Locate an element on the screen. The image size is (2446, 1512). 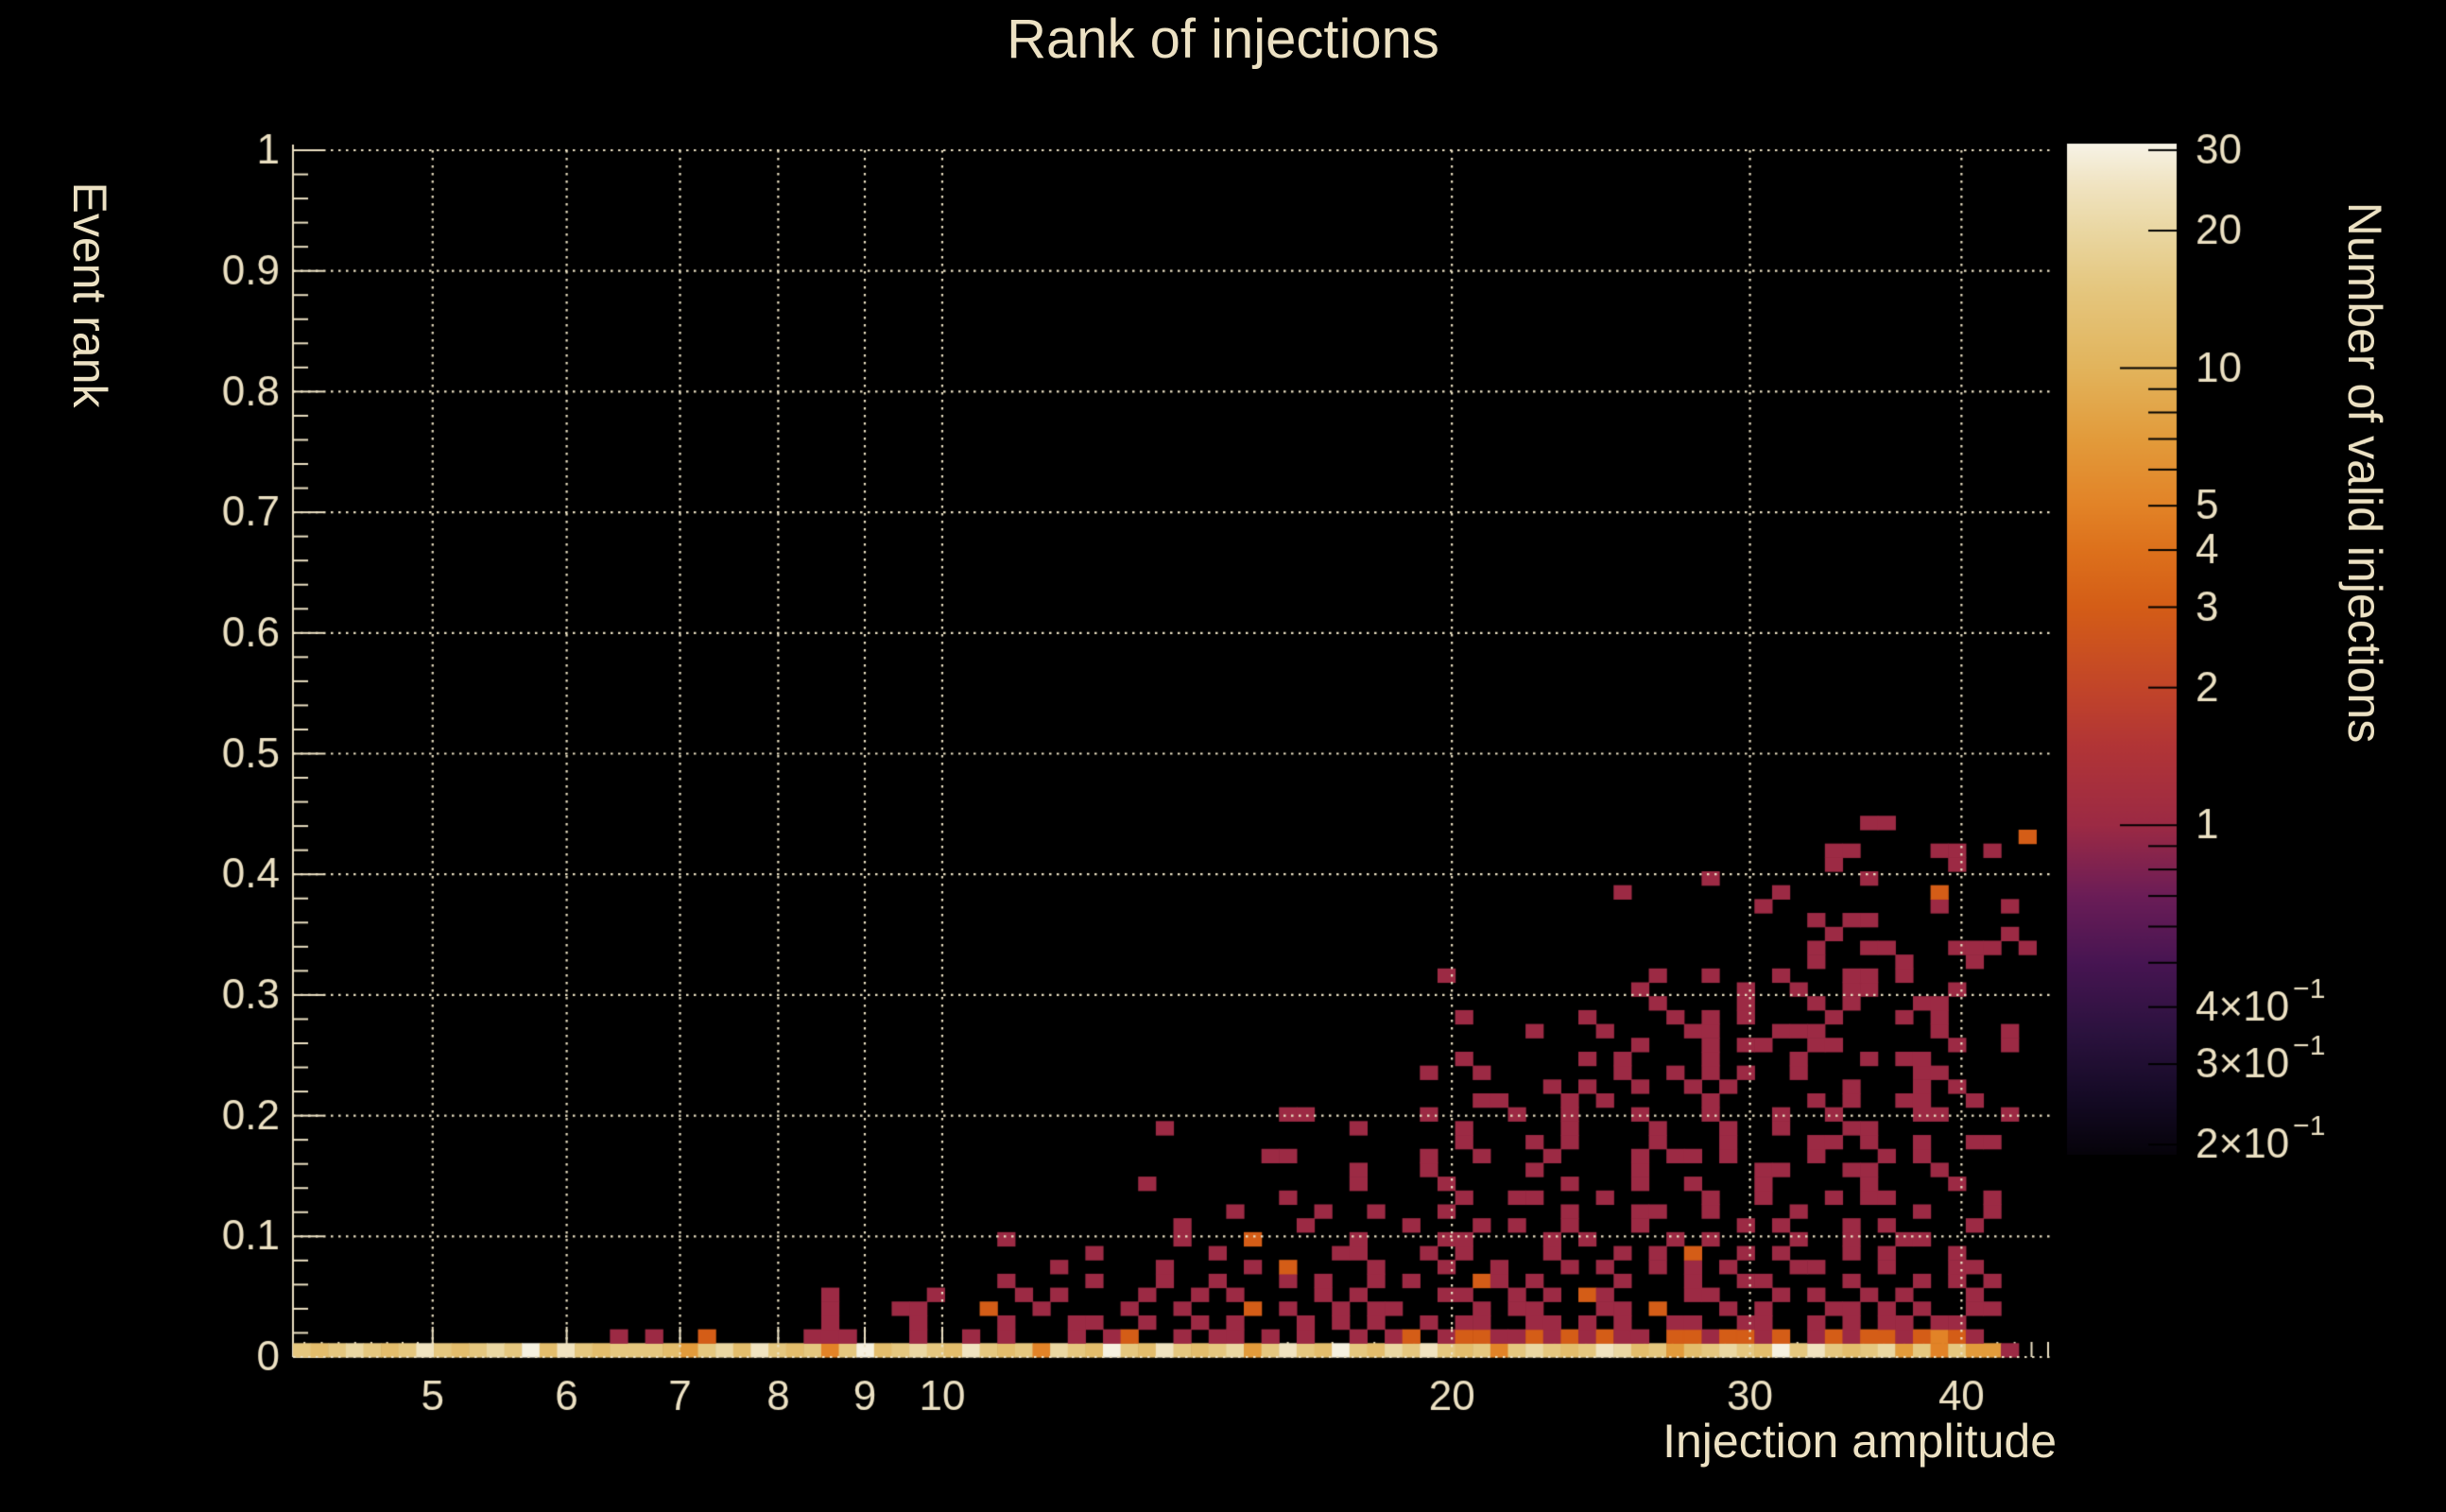
y-axis-title: Event rank is located at coordinates (89, 294).